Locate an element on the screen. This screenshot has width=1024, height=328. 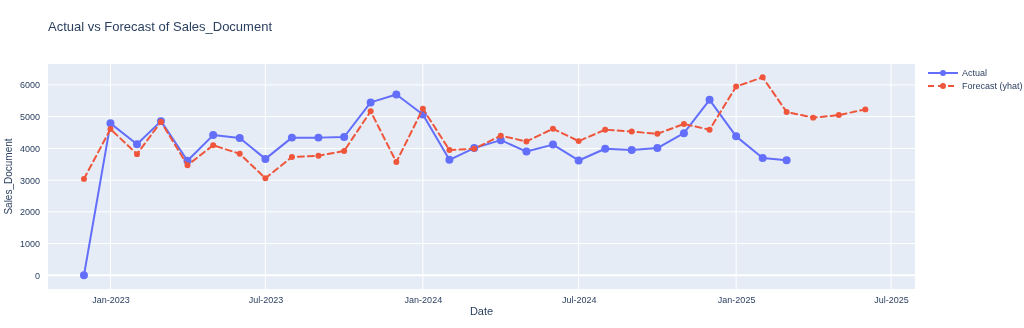
x-tick-label: Jan-2023 is located at coordinates (111, 300).